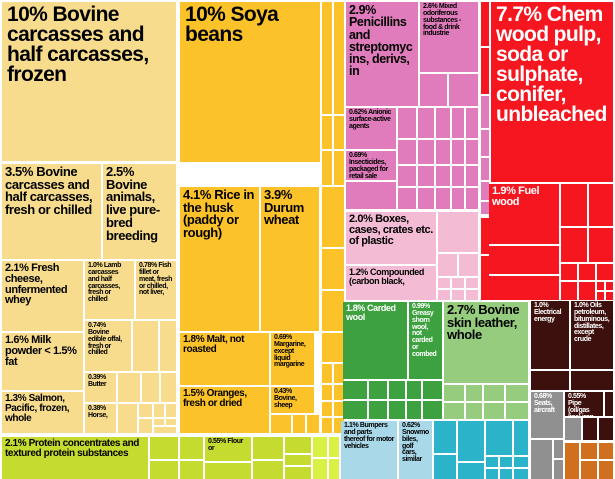 The image size is (615, 479). I want to click on treemap-cell: 0.38% Horse,, so click(100, 418).